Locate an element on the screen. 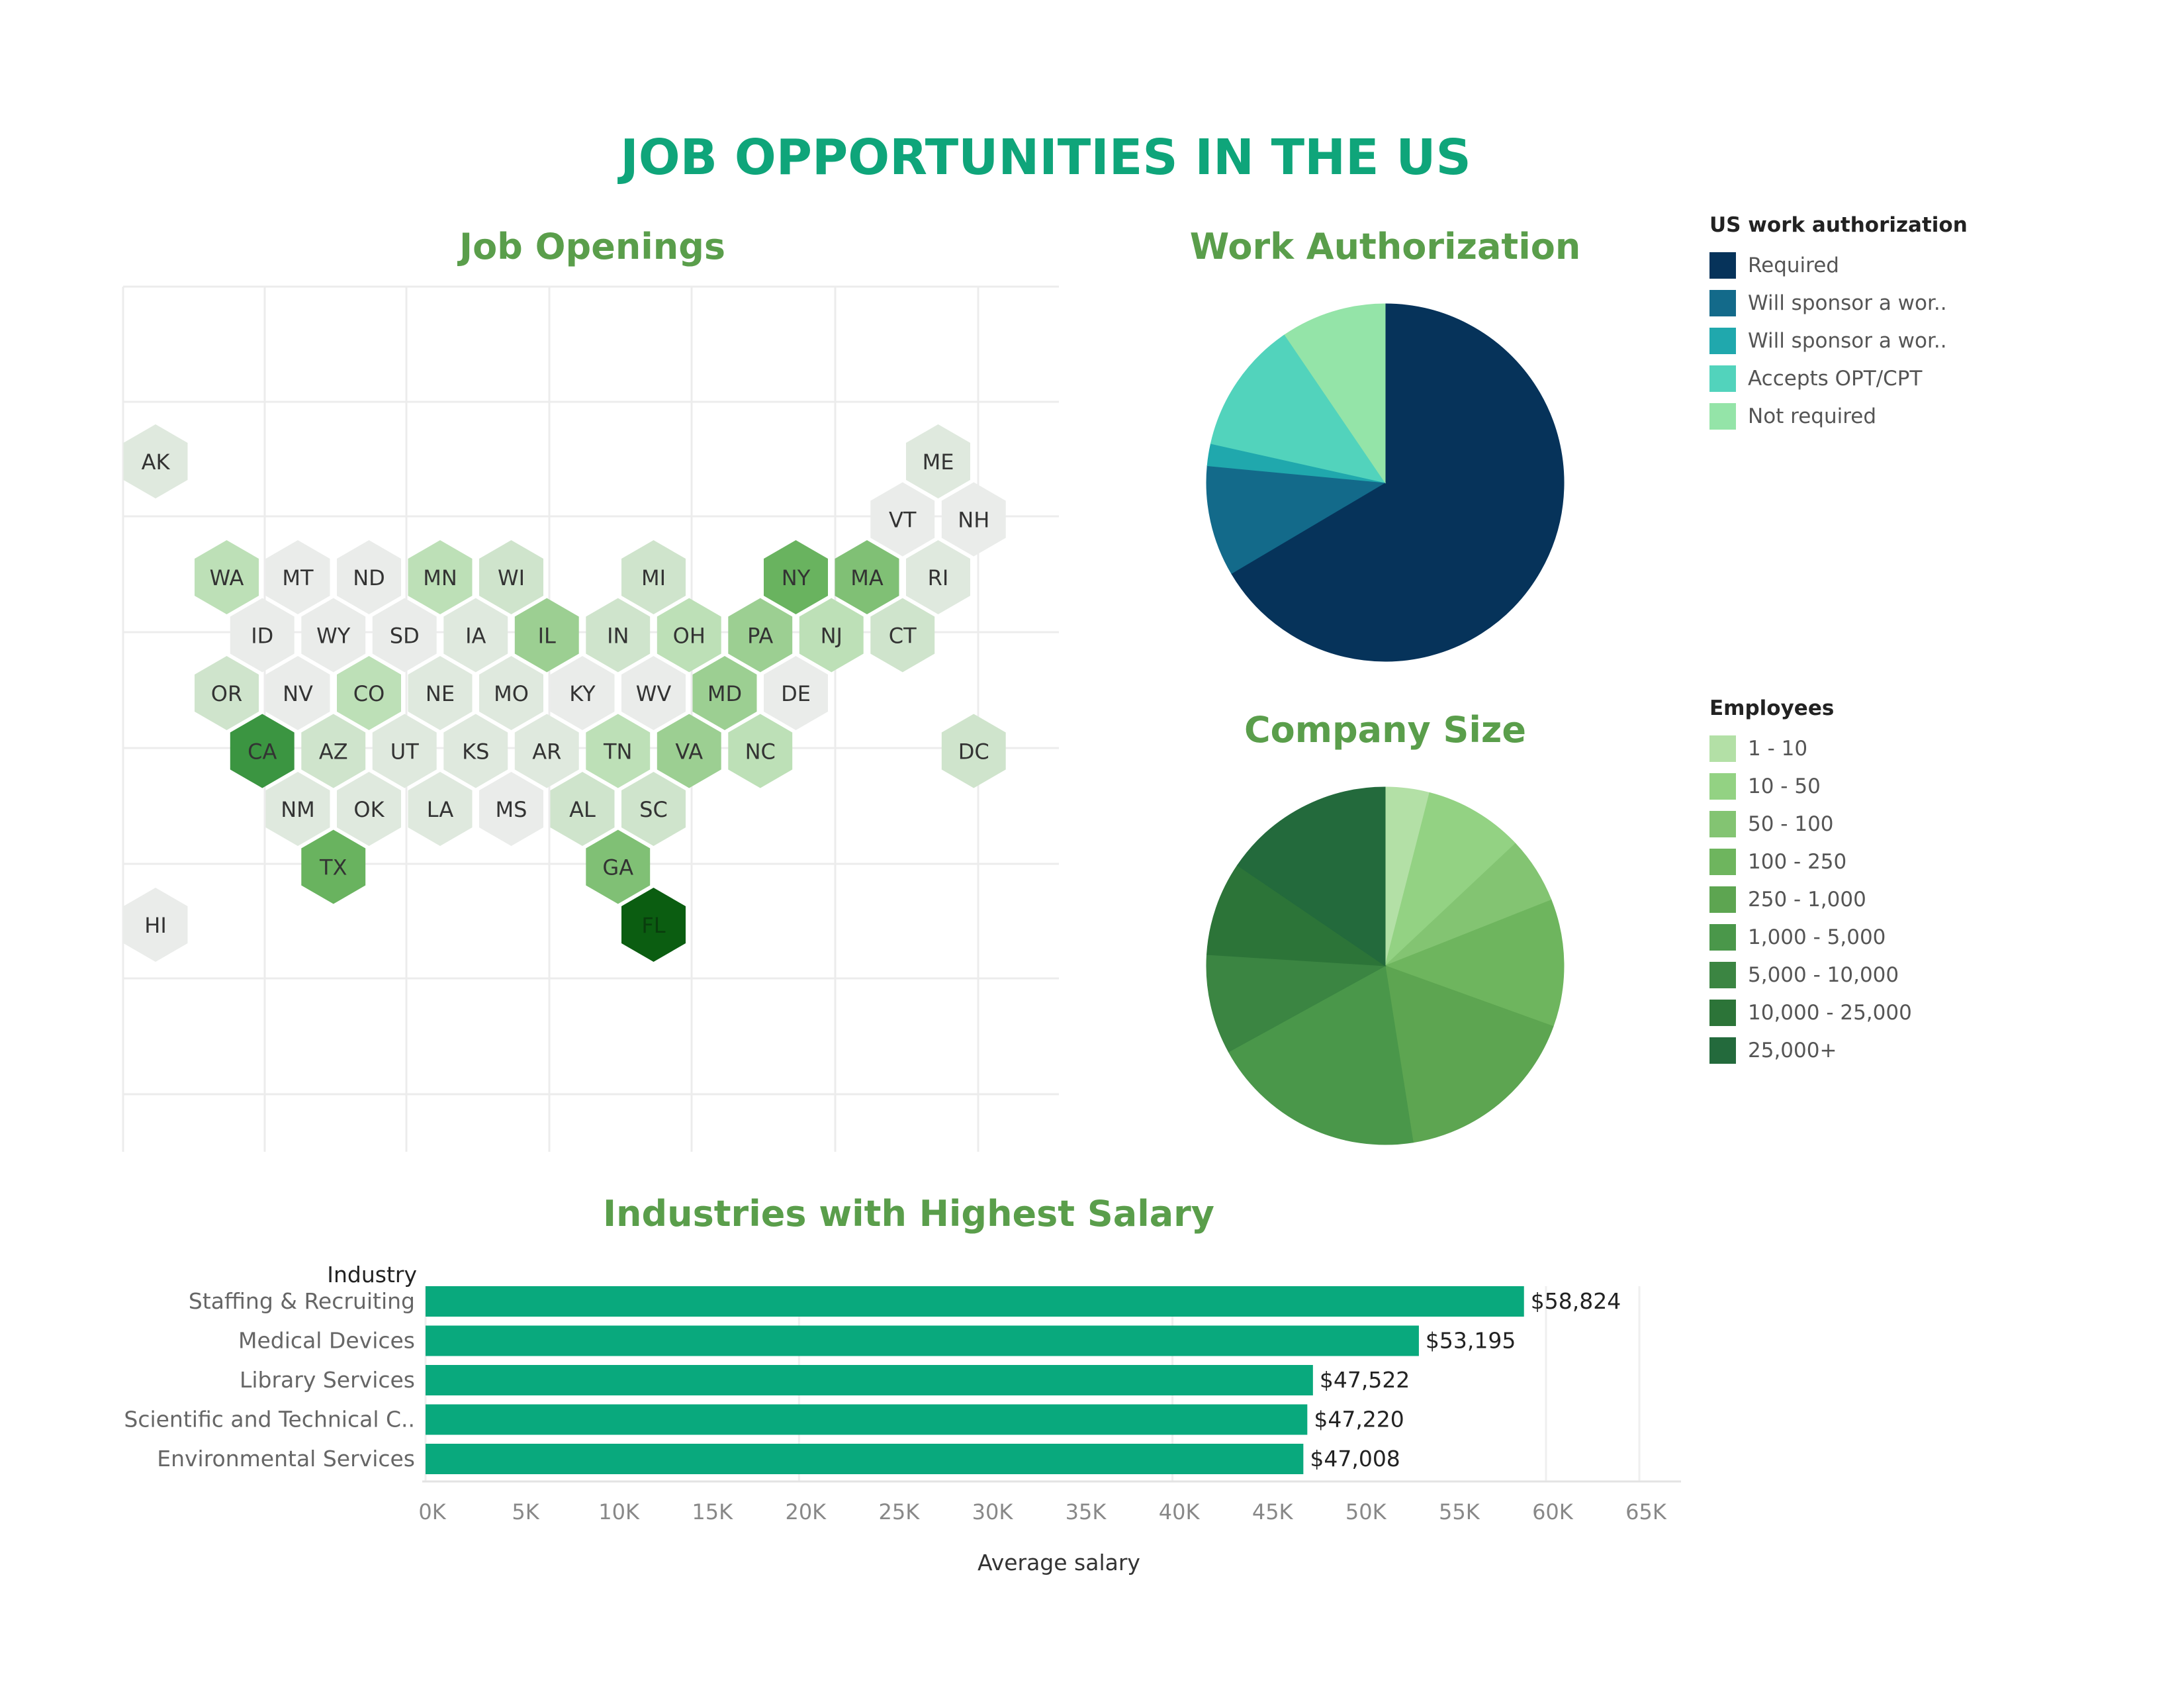  state-hex-nj: NJ is located at coordinates (832, 635).